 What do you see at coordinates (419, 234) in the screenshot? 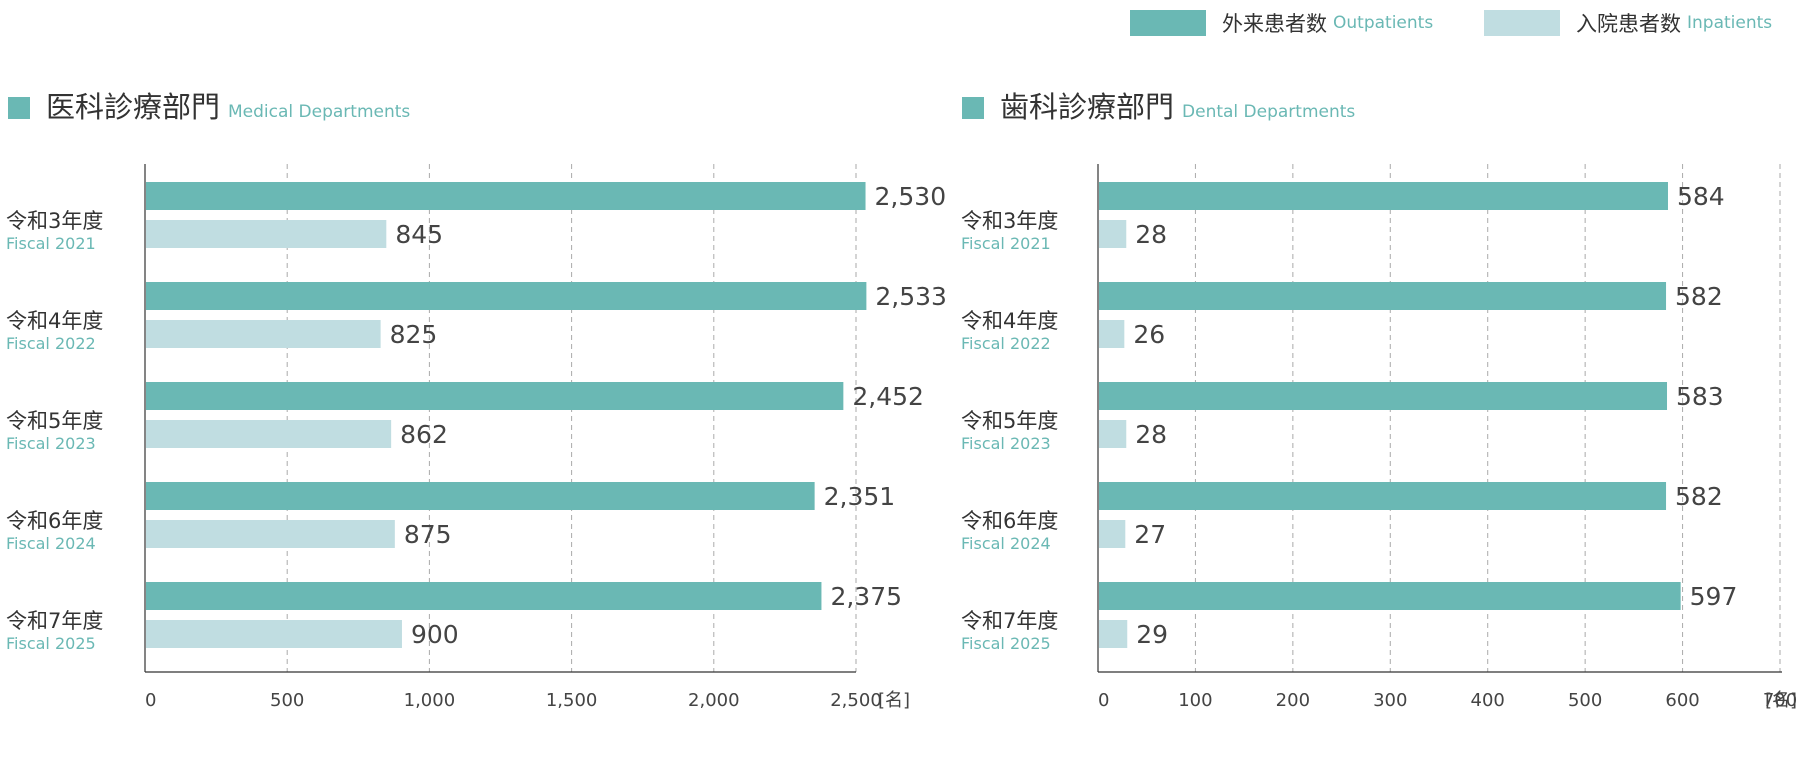
I see `medical-value-label-inpatient: 845` at bounding box center [419, 234].